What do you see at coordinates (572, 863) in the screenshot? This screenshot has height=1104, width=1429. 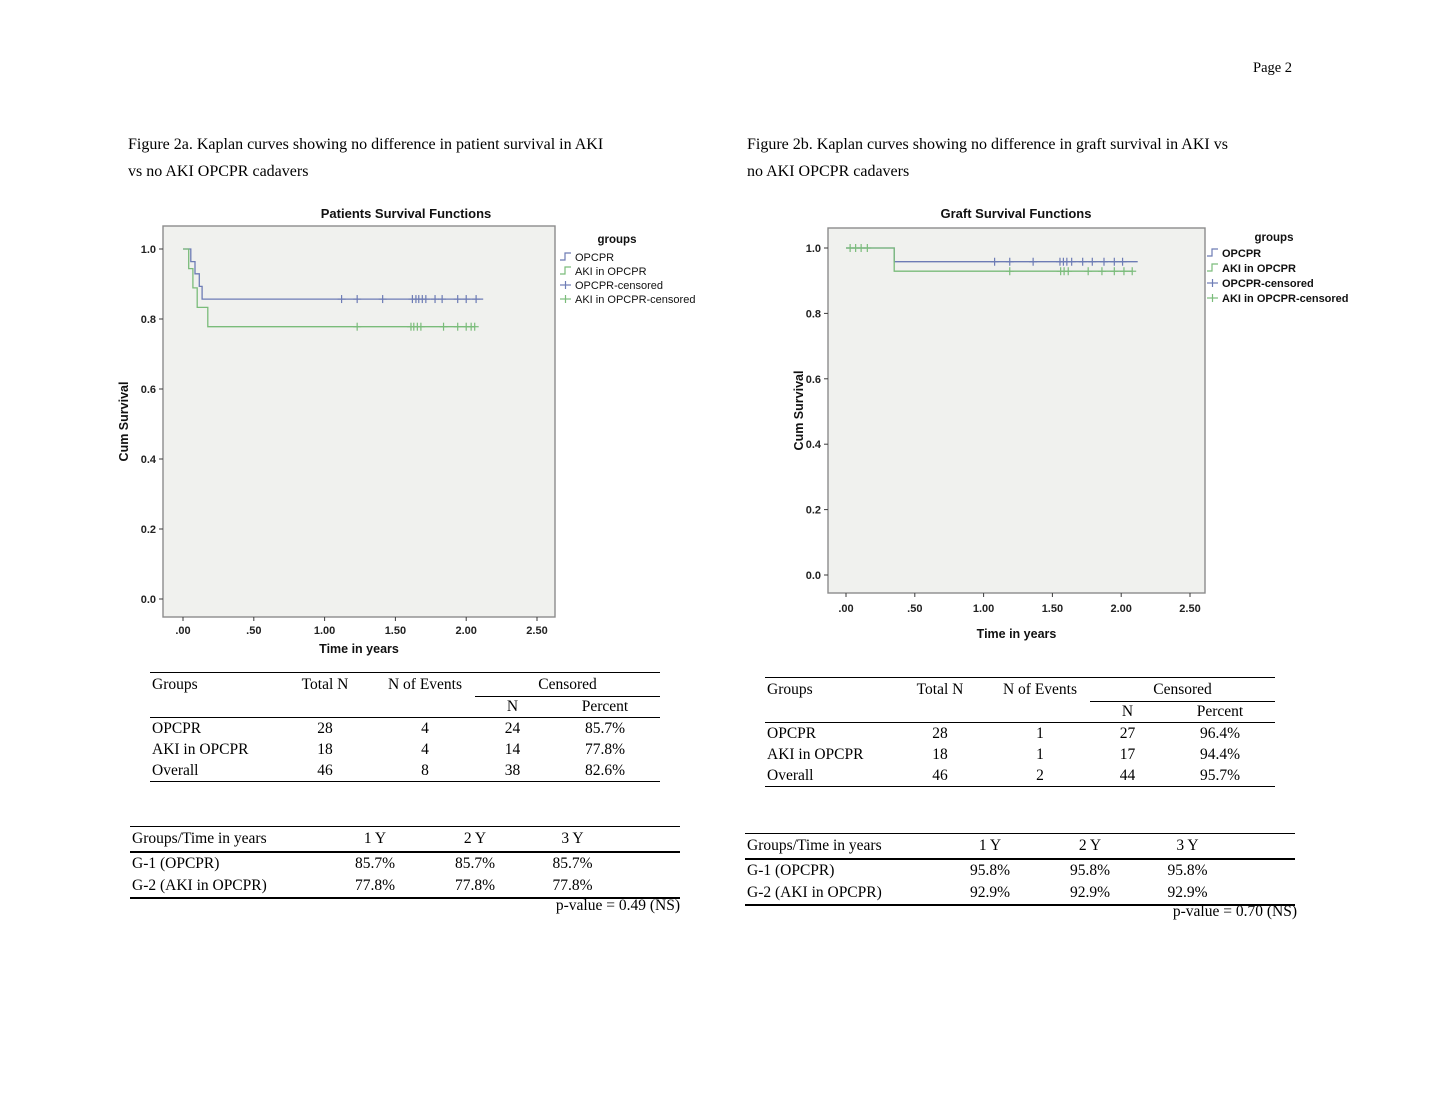 I see `cell-3y: 85.7%` at bounding box center [572, 863].